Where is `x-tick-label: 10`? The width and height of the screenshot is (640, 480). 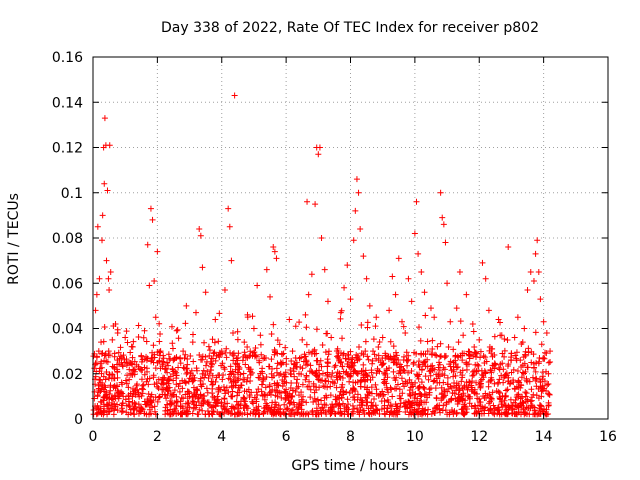 x-tick-label: 10 is located at coordinates (415, 437).